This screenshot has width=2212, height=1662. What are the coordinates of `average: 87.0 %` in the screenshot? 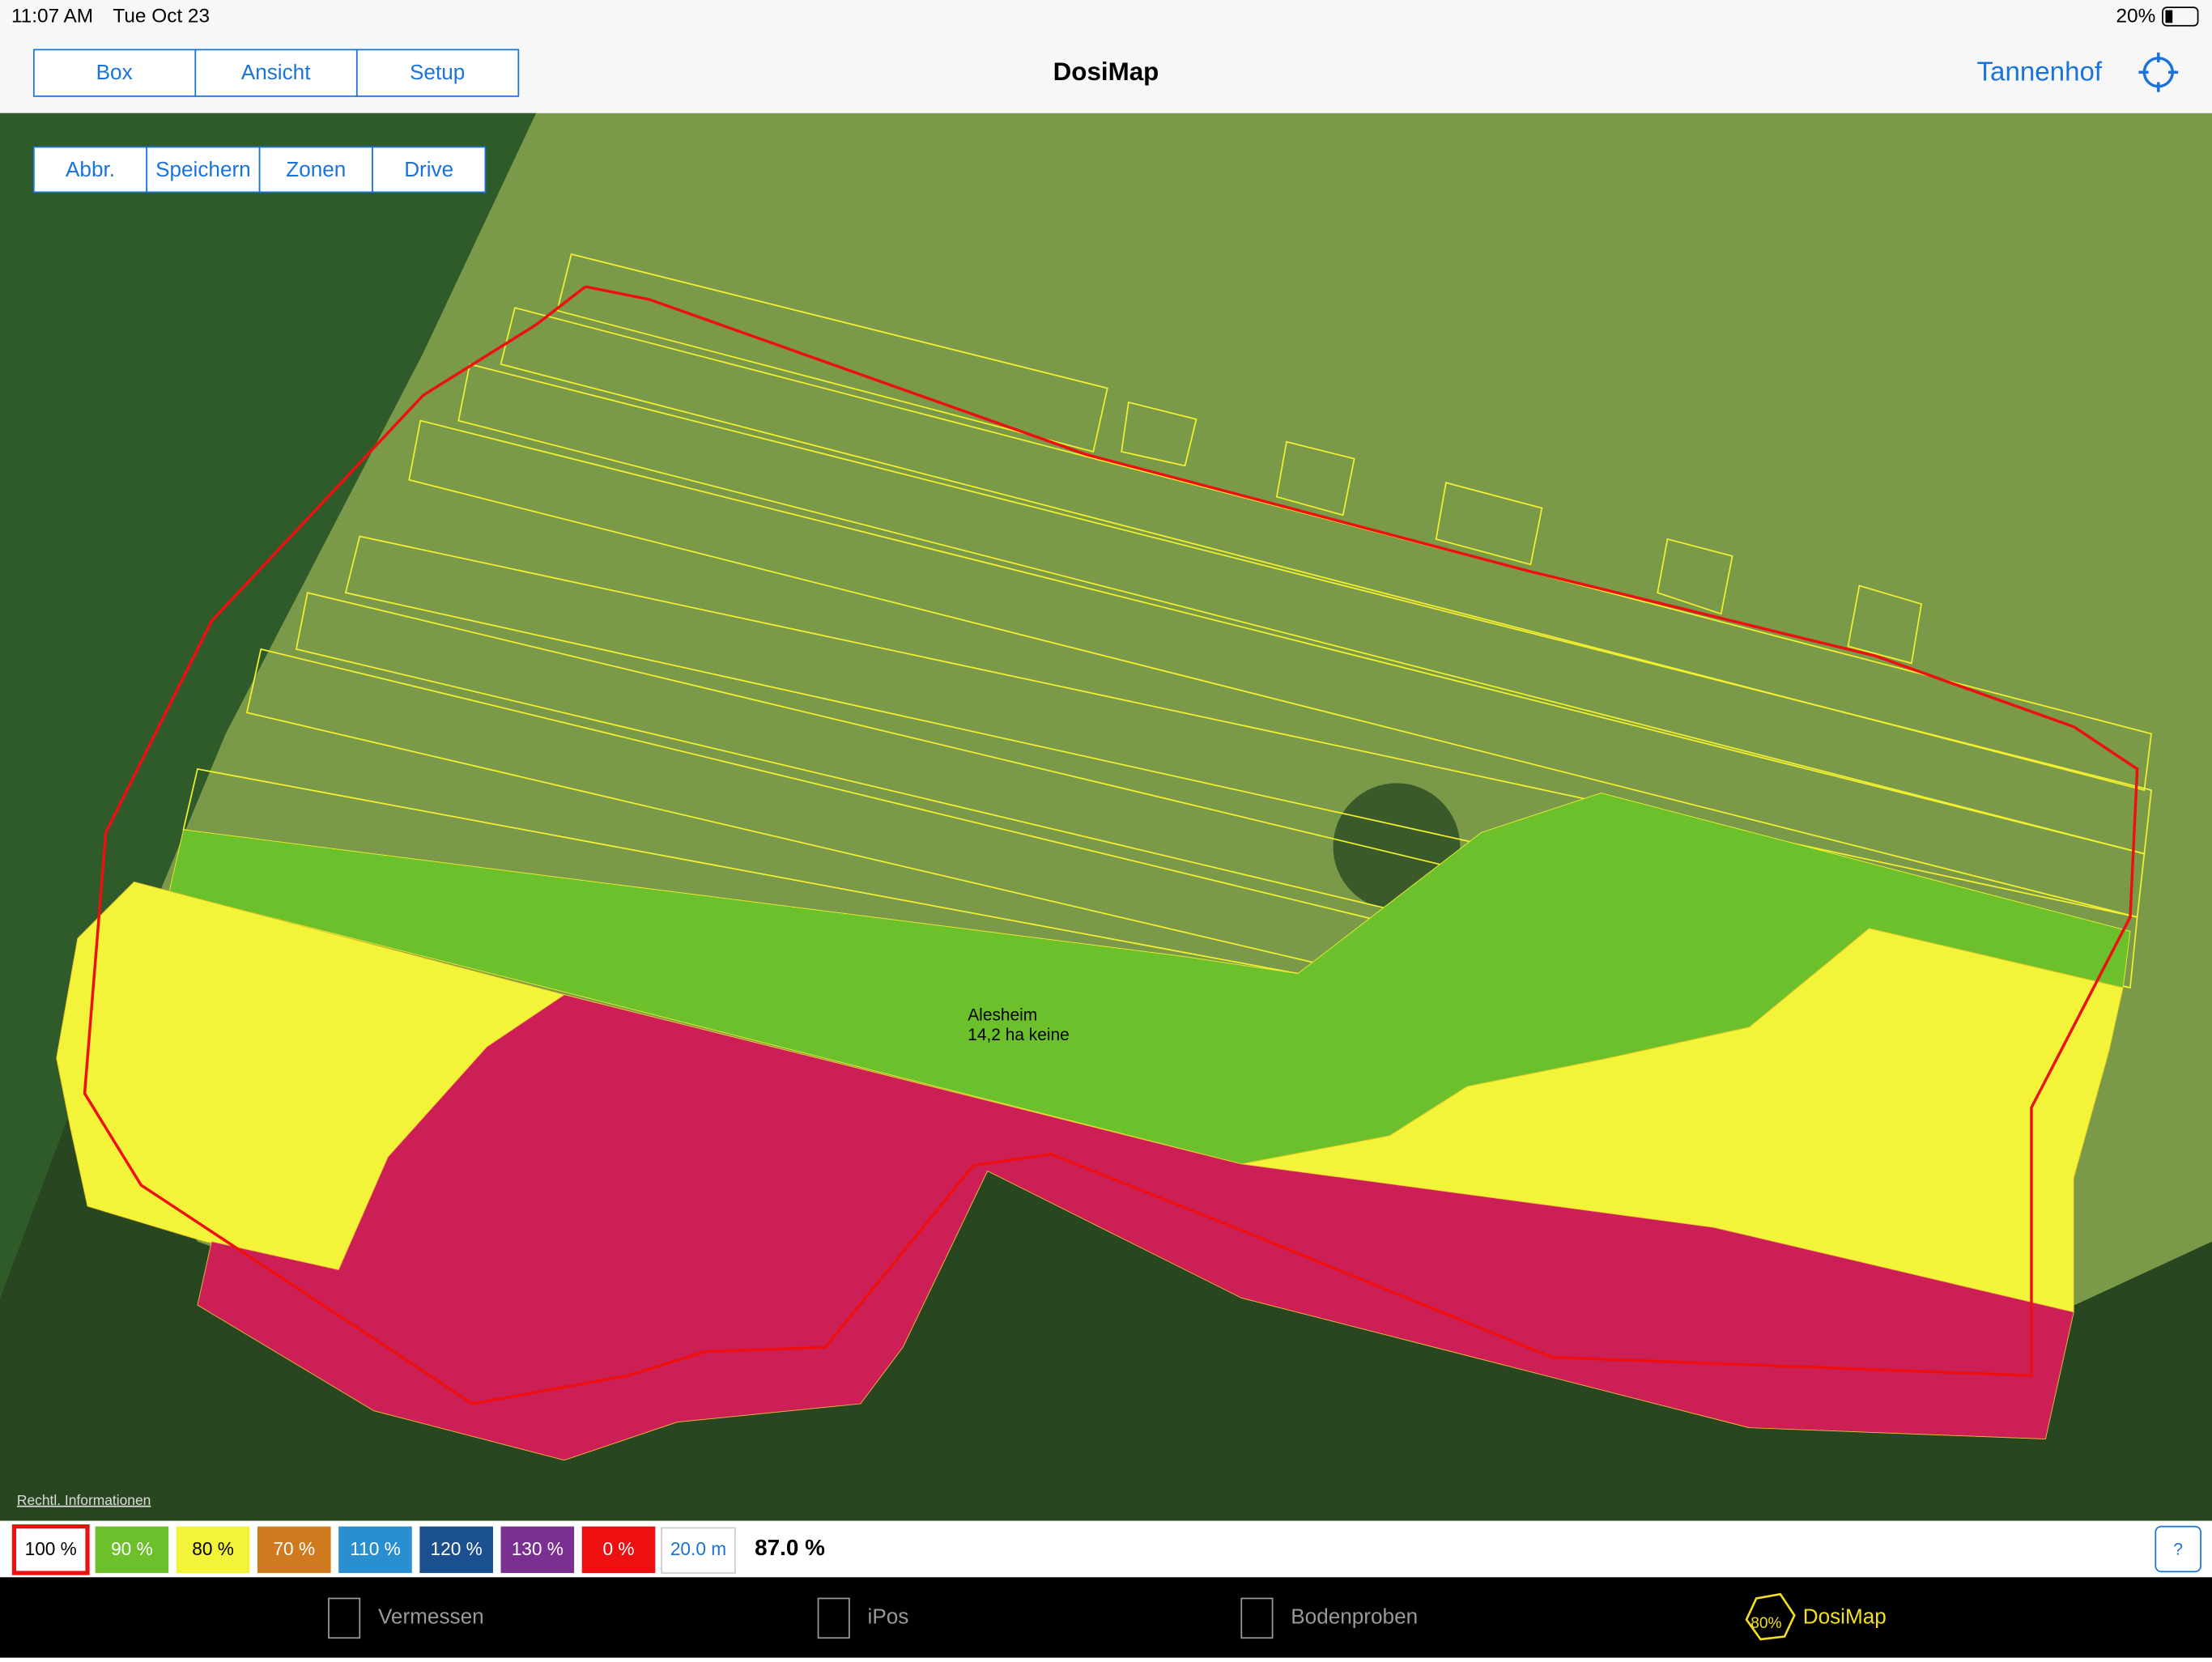 It's located at (790, 1547).